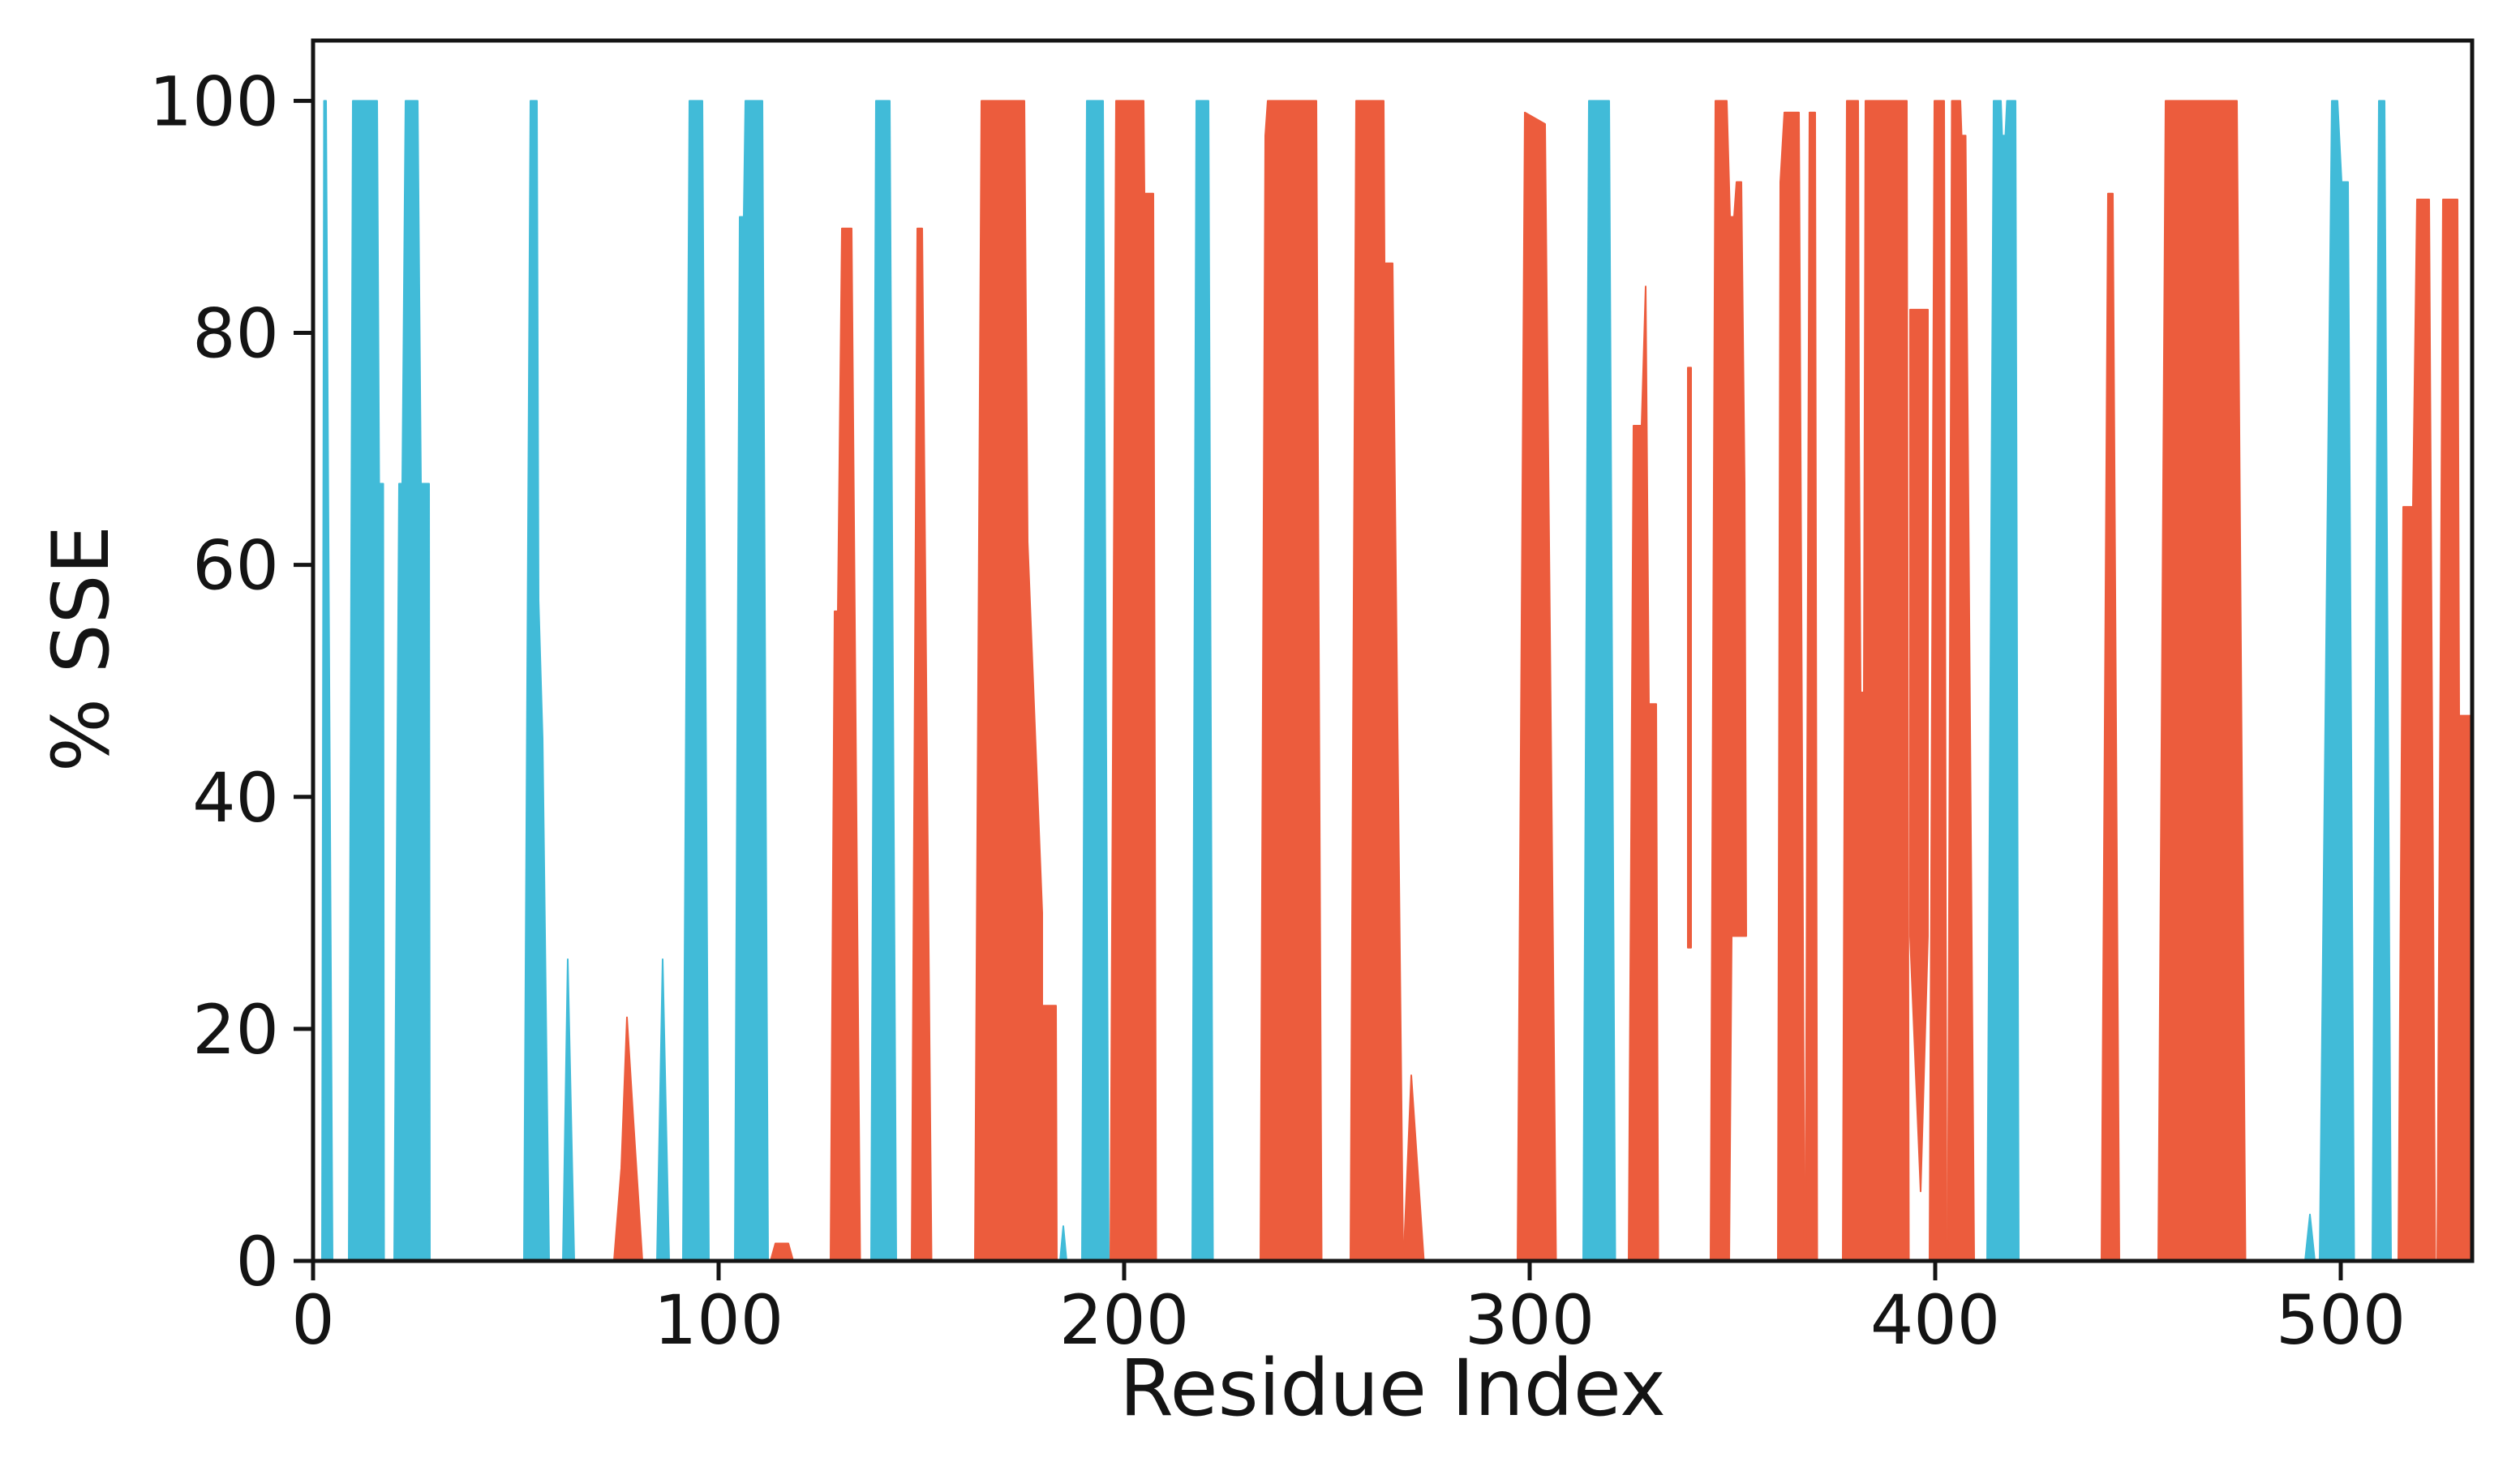 This screenshot has width=2520, height=1462. Describe the element at coordinates (236, 1030) in the screenshot. I see `y-tick-label: 20` at that location.